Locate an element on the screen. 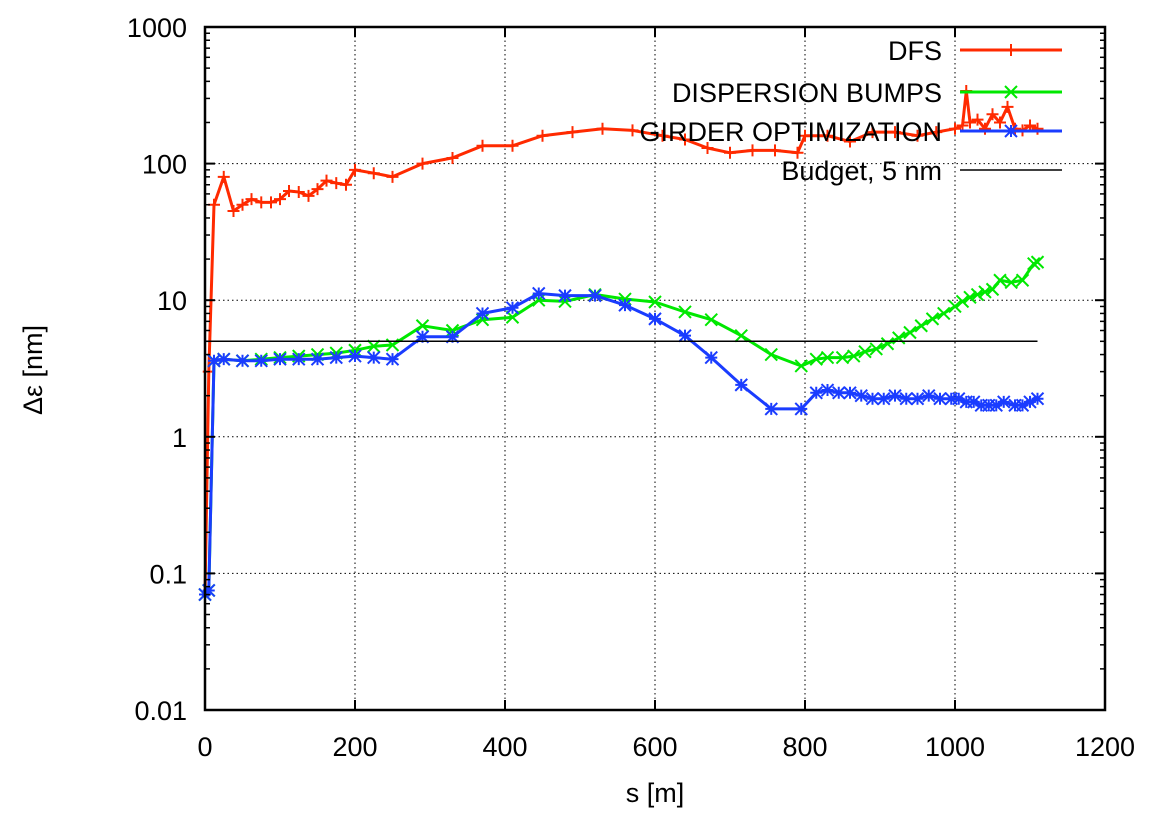 The height and width of the screenshot is (822, 1159). x-tick-label: 1000 is located at coordinates (955, 747).